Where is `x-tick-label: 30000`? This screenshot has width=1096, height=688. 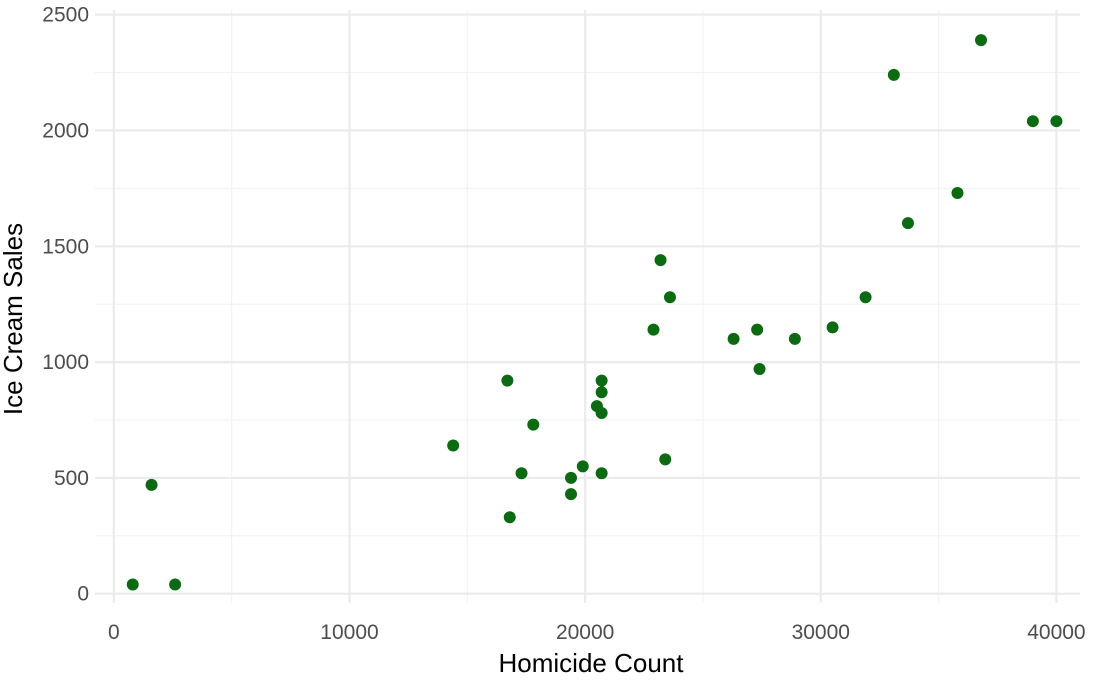 x-tick-label: 30000 is located at coordinates (821, 632).